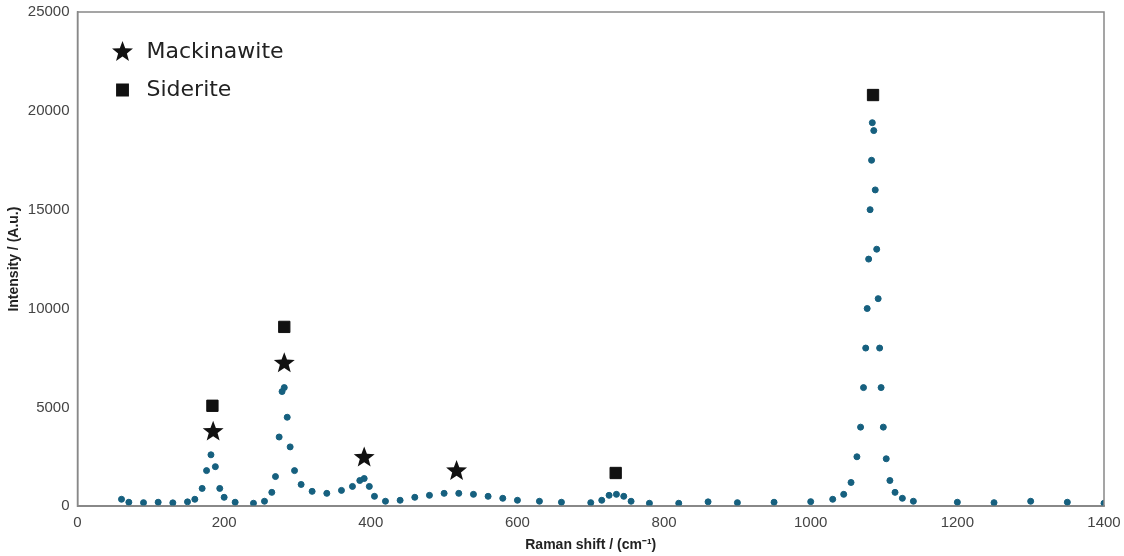 The image size is (1124, 556). What do you see at coordinates (664, 522) in the screenshot?
I see `x-tick-label: 800` at bounding box center [664, 522].